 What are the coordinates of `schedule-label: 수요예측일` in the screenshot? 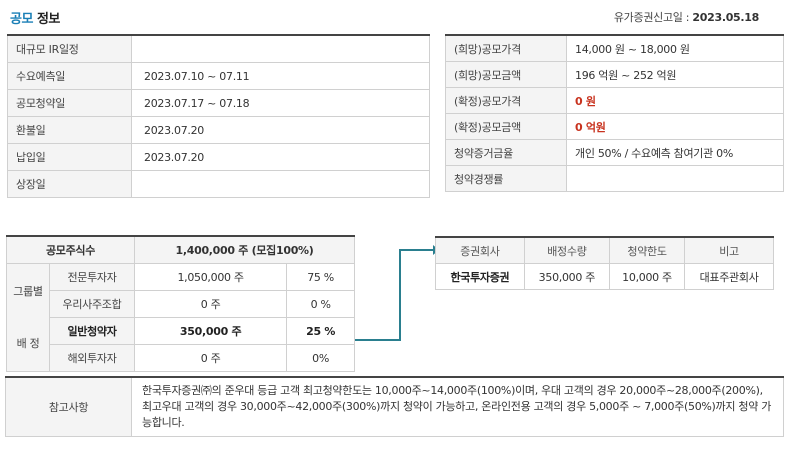 It's located at (69, 76).